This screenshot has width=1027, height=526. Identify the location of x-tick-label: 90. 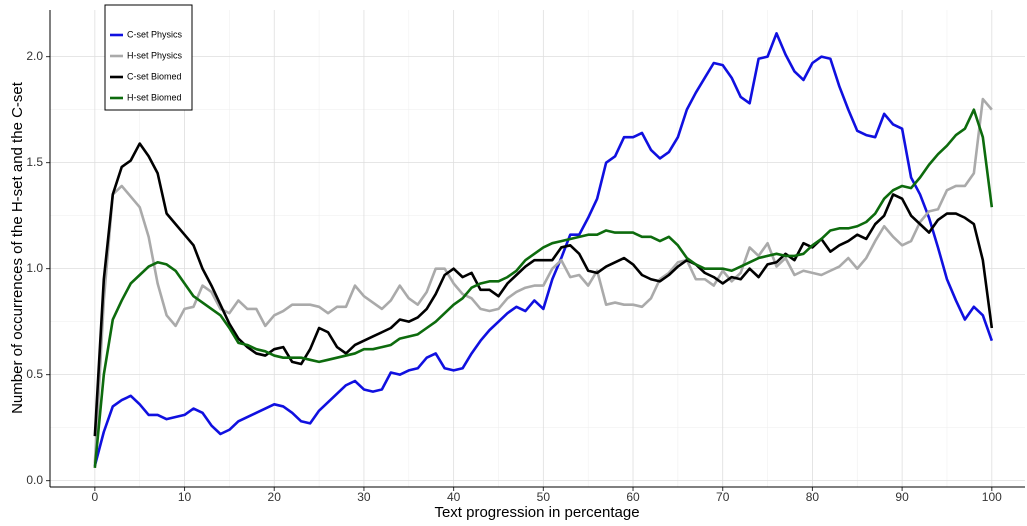
(902, 497).